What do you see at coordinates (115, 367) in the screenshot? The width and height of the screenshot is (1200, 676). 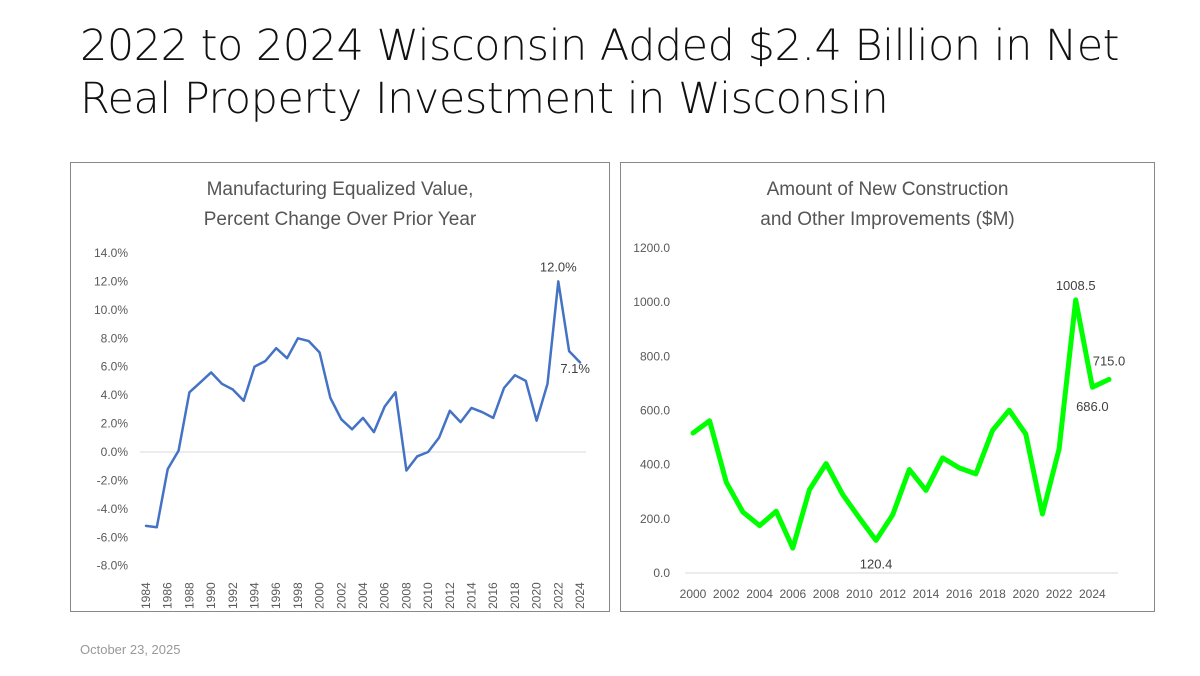 I see `y-tick-label: 6.0%` at bounding box center [115, 367].